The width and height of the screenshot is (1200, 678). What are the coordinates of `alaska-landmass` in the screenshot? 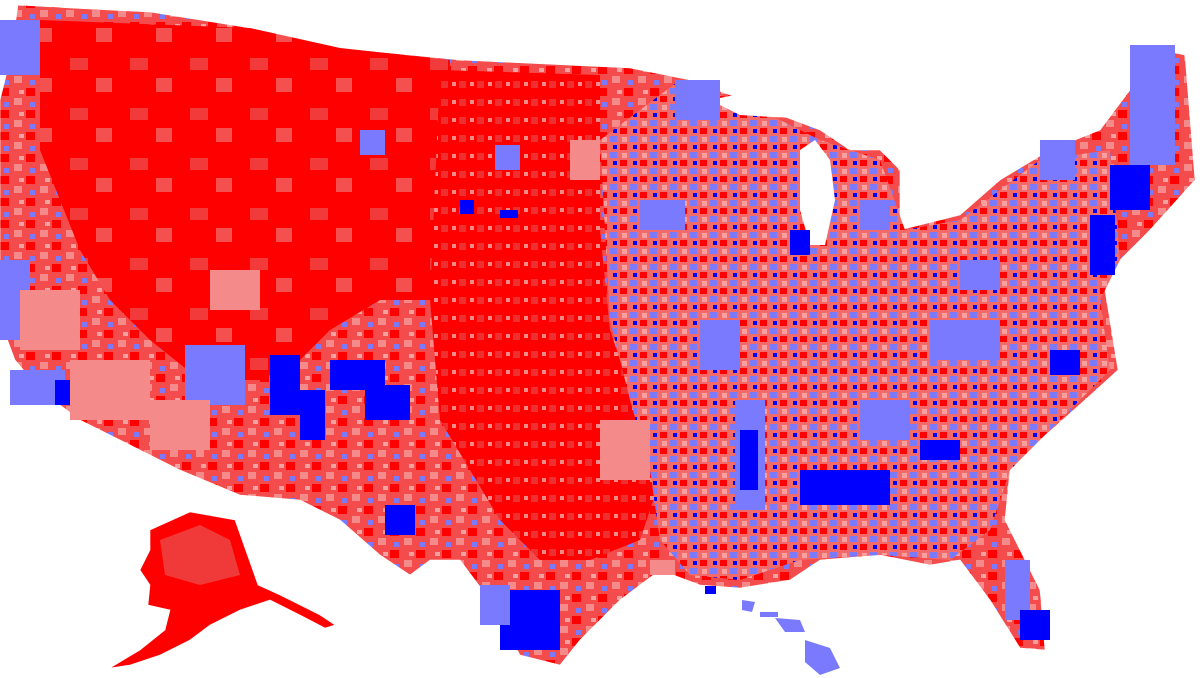 It's located at (222, 590).